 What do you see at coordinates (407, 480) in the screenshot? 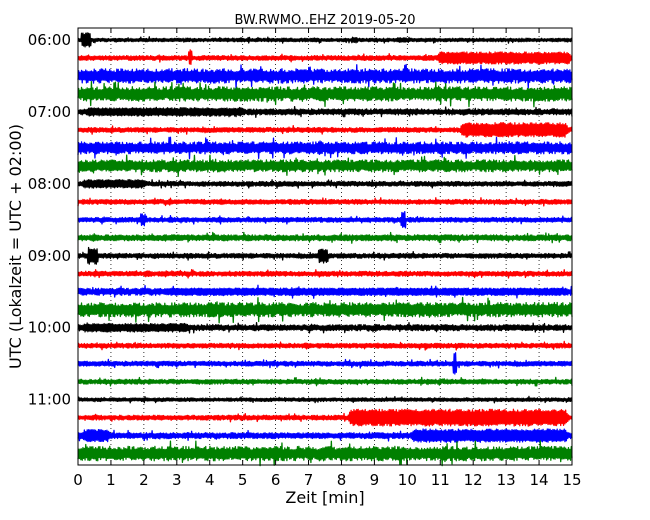
I see `x-tick-label: 10` at bounding box center [407, 480].